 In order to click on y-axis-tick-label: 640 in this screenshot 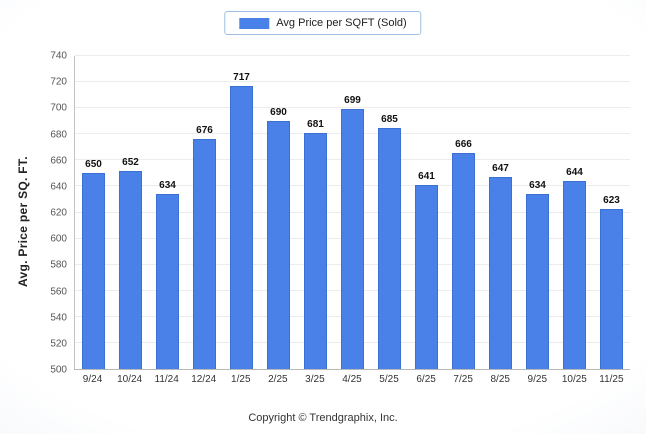, I will do `click(58, 187)`.